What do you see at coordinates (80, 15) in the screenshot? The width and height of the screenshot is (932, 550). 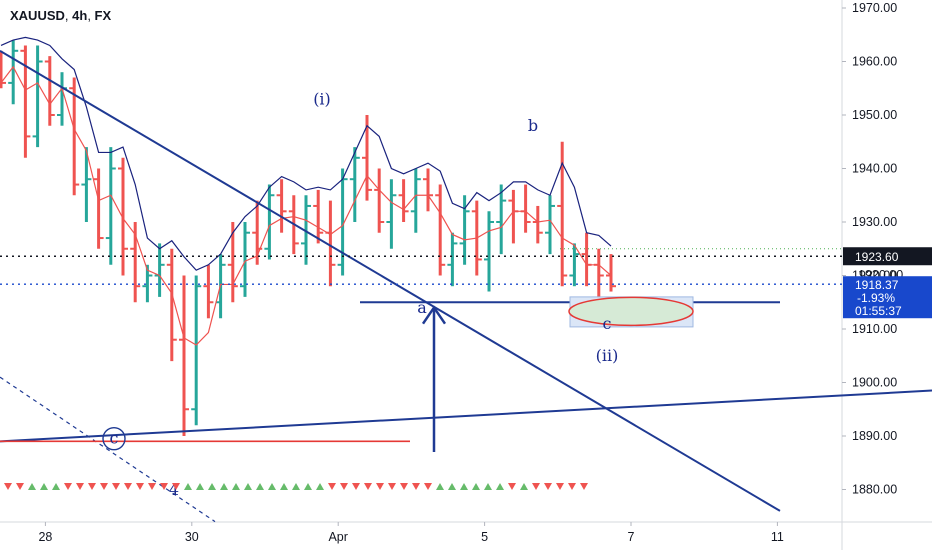 I see `interval-label: 4h` at bounding box center [80, 15].